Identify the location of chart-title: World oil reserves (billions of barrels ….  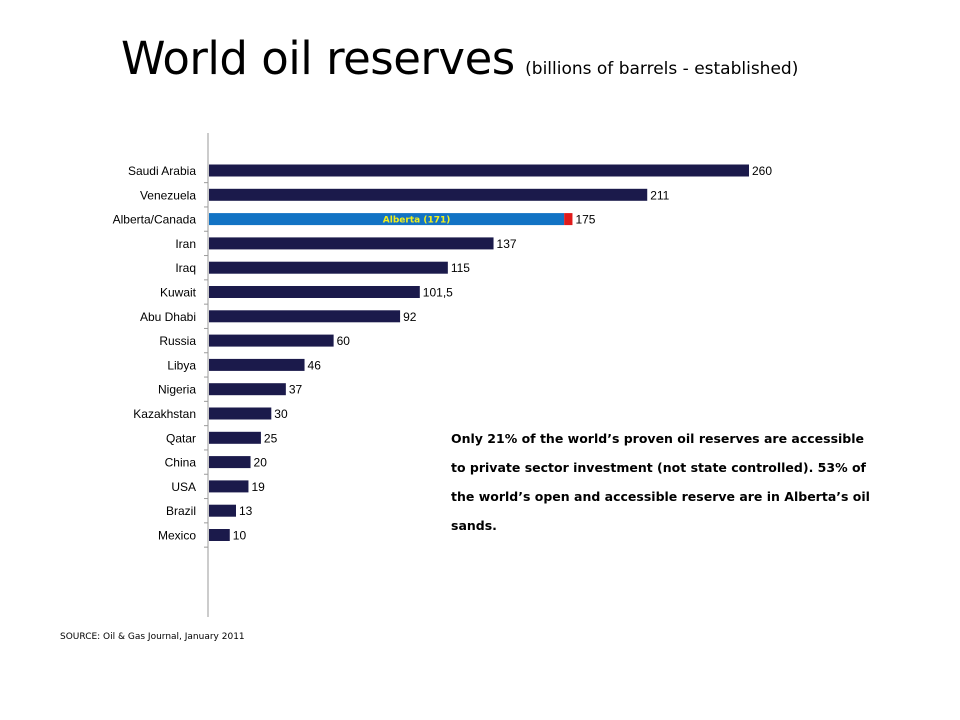
(459, 58).